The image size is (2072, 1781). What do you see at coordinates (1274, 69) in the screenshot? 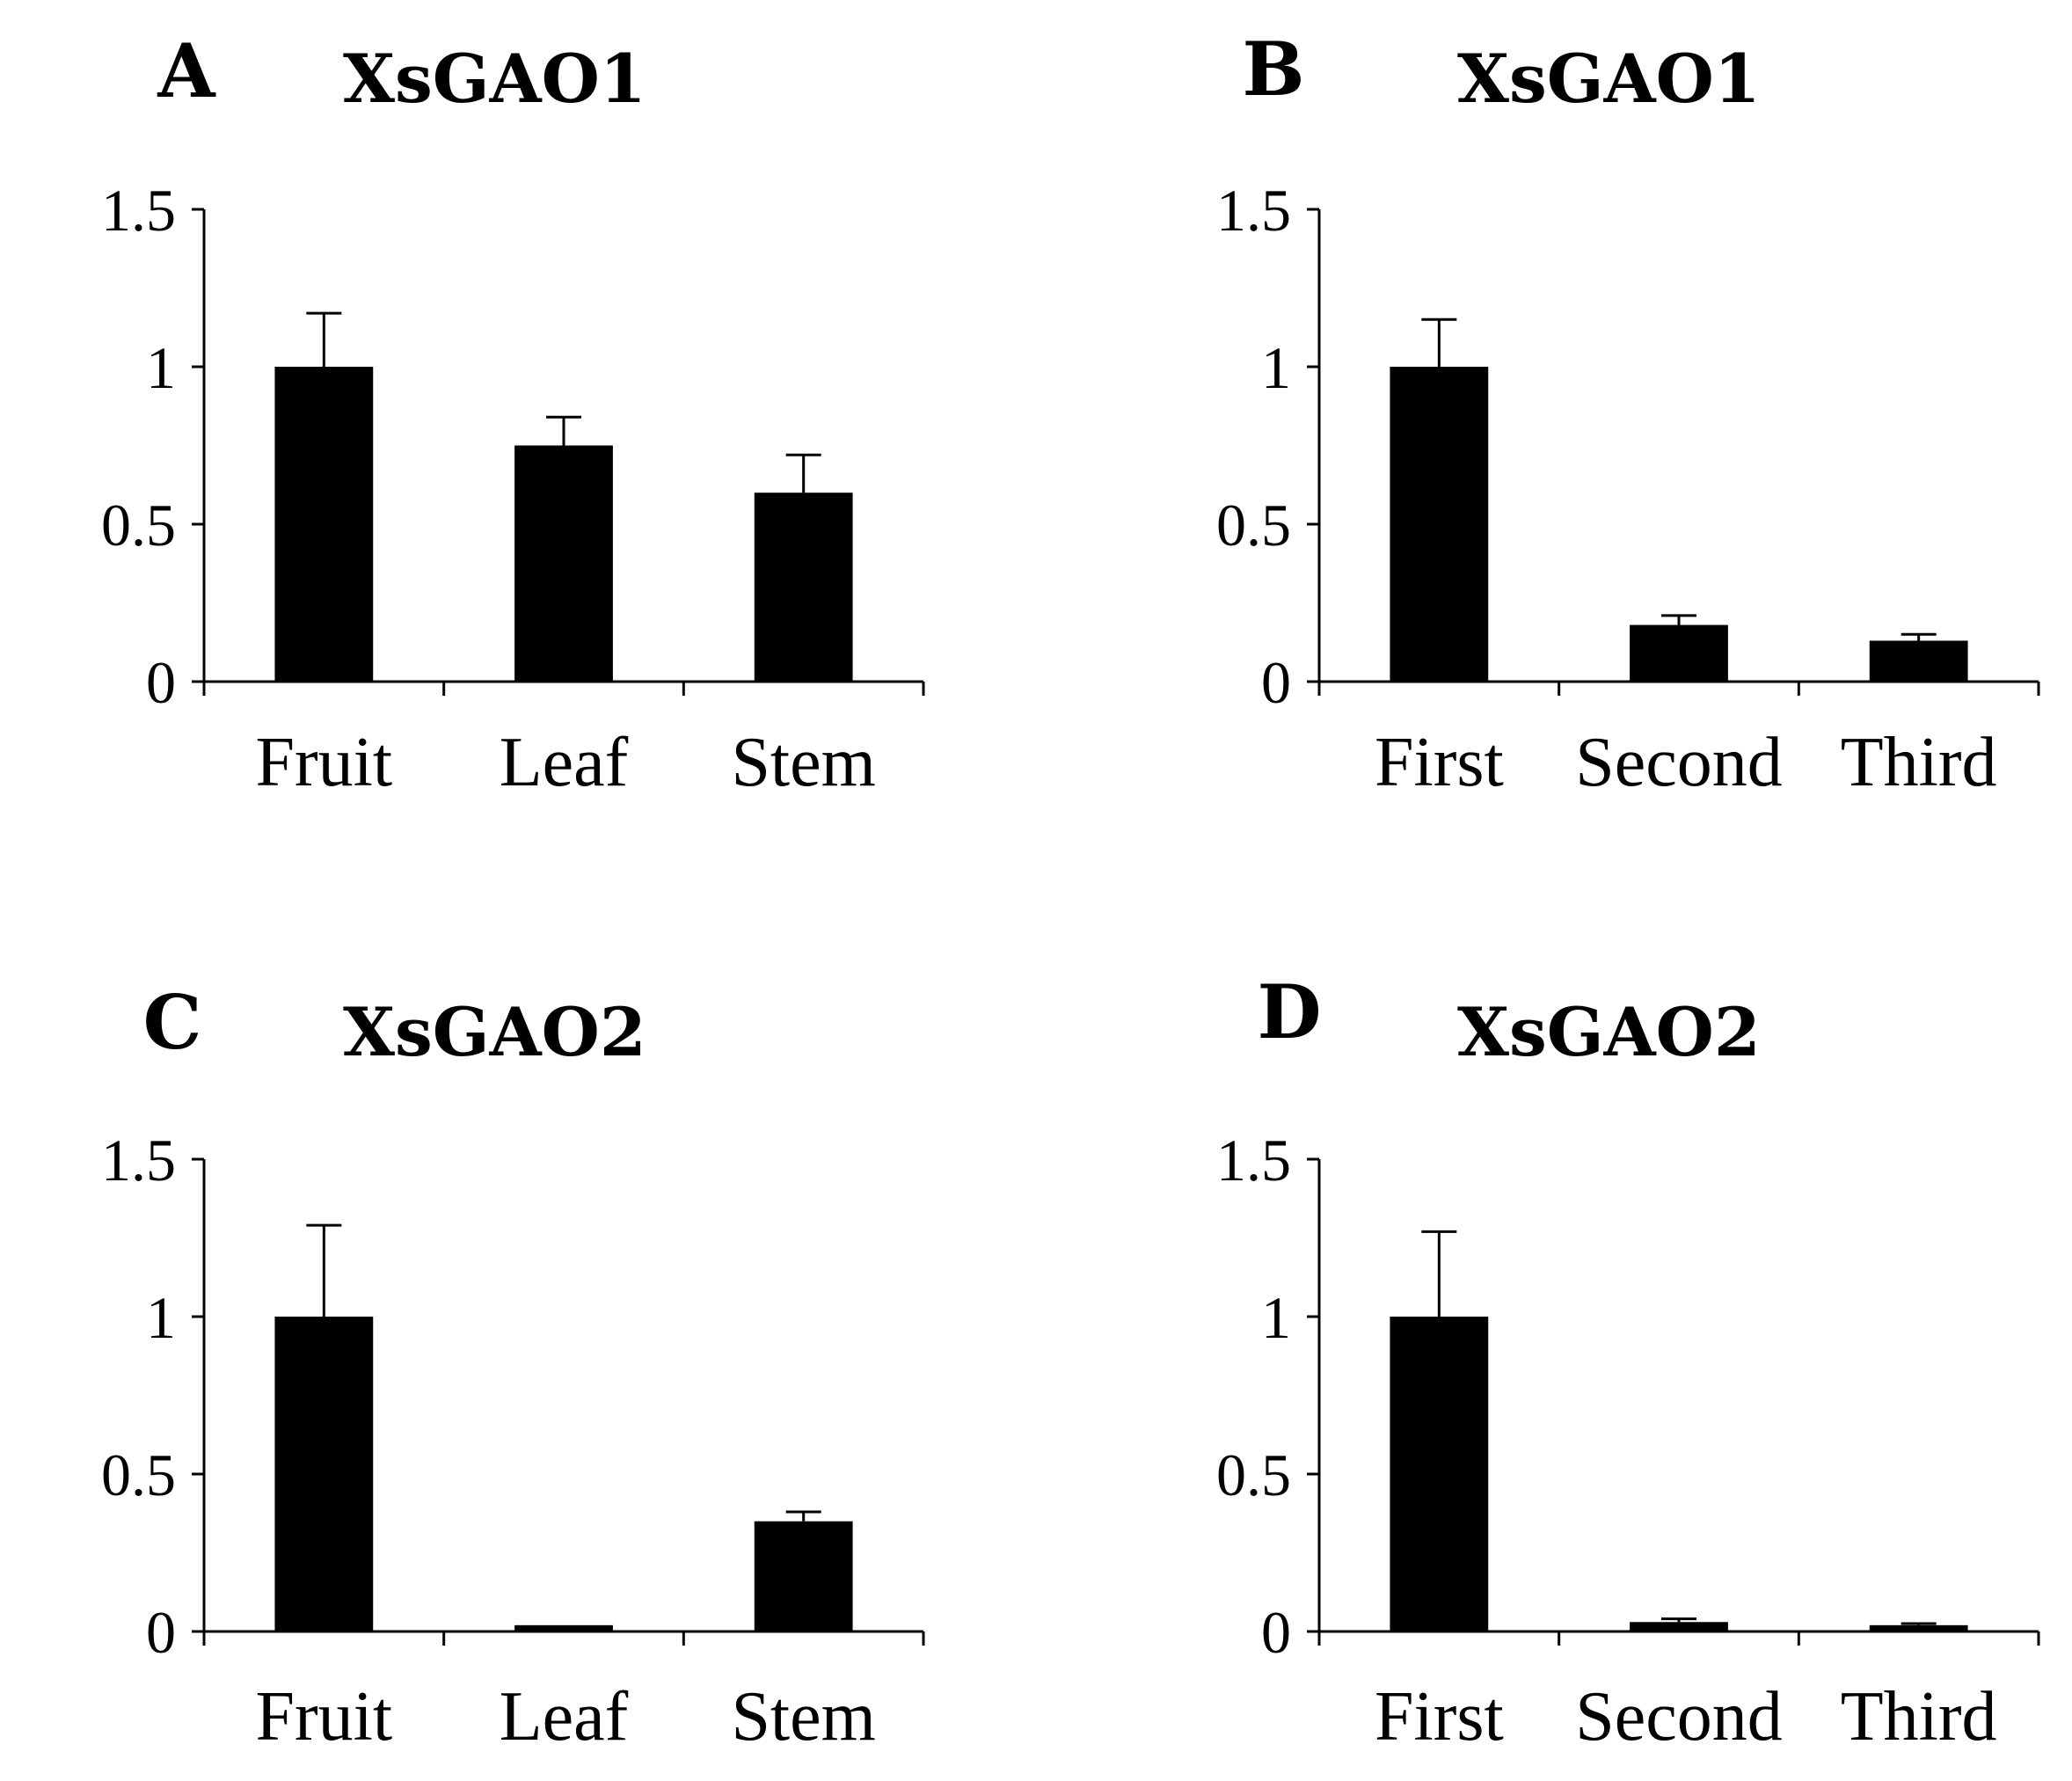
I see `panel-letter: B` at bounding box center [1274, 69].